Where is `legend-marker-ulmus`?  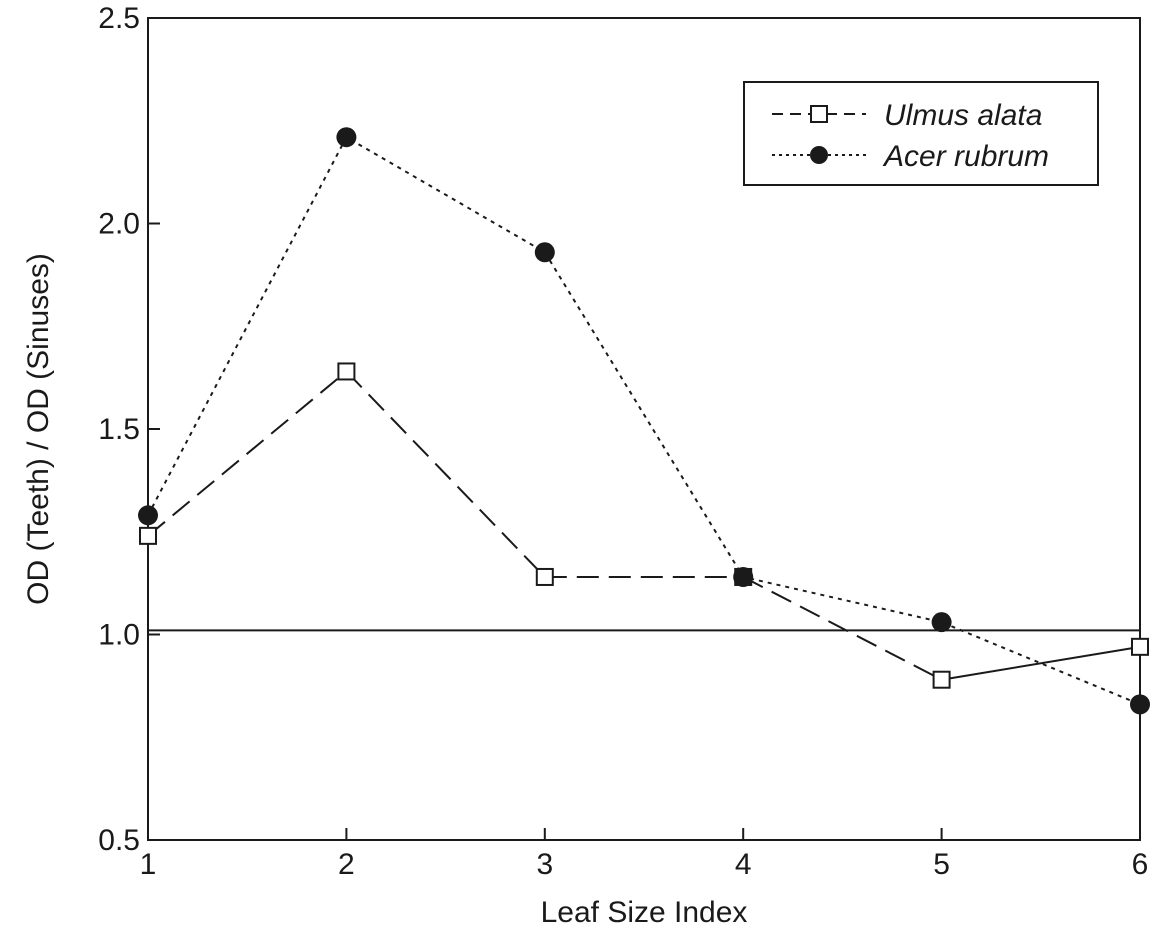 legend-marker-ulmus is located at coordinates (819, 114).